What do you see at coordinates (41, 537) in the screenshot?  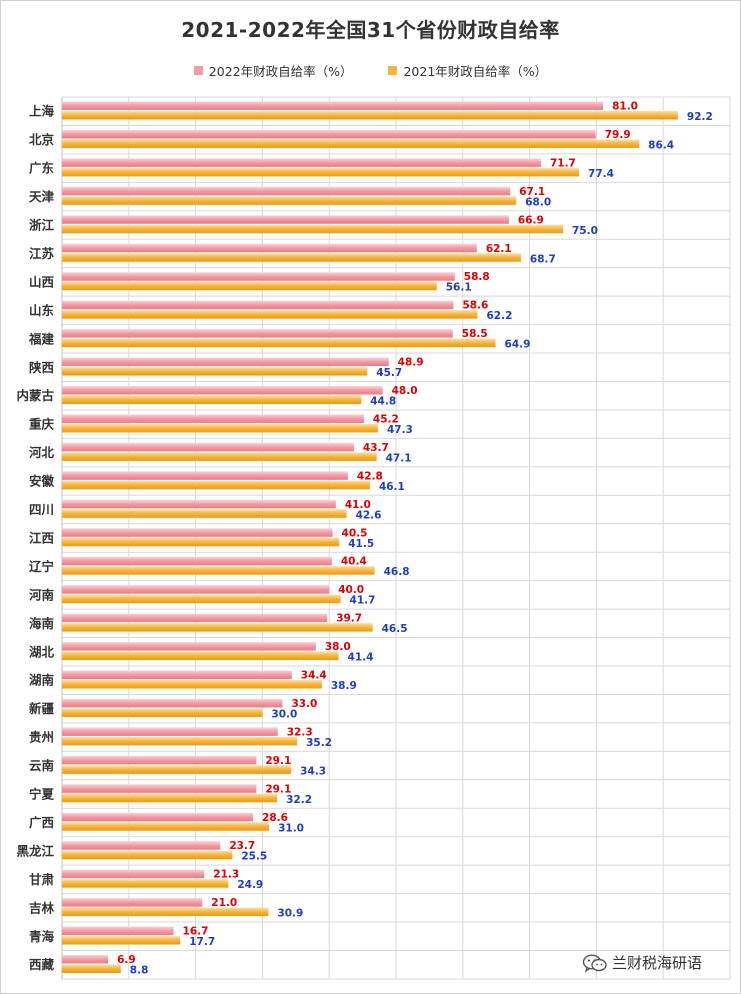 I see `category-label: 江西` at bounding box center [41, 537].